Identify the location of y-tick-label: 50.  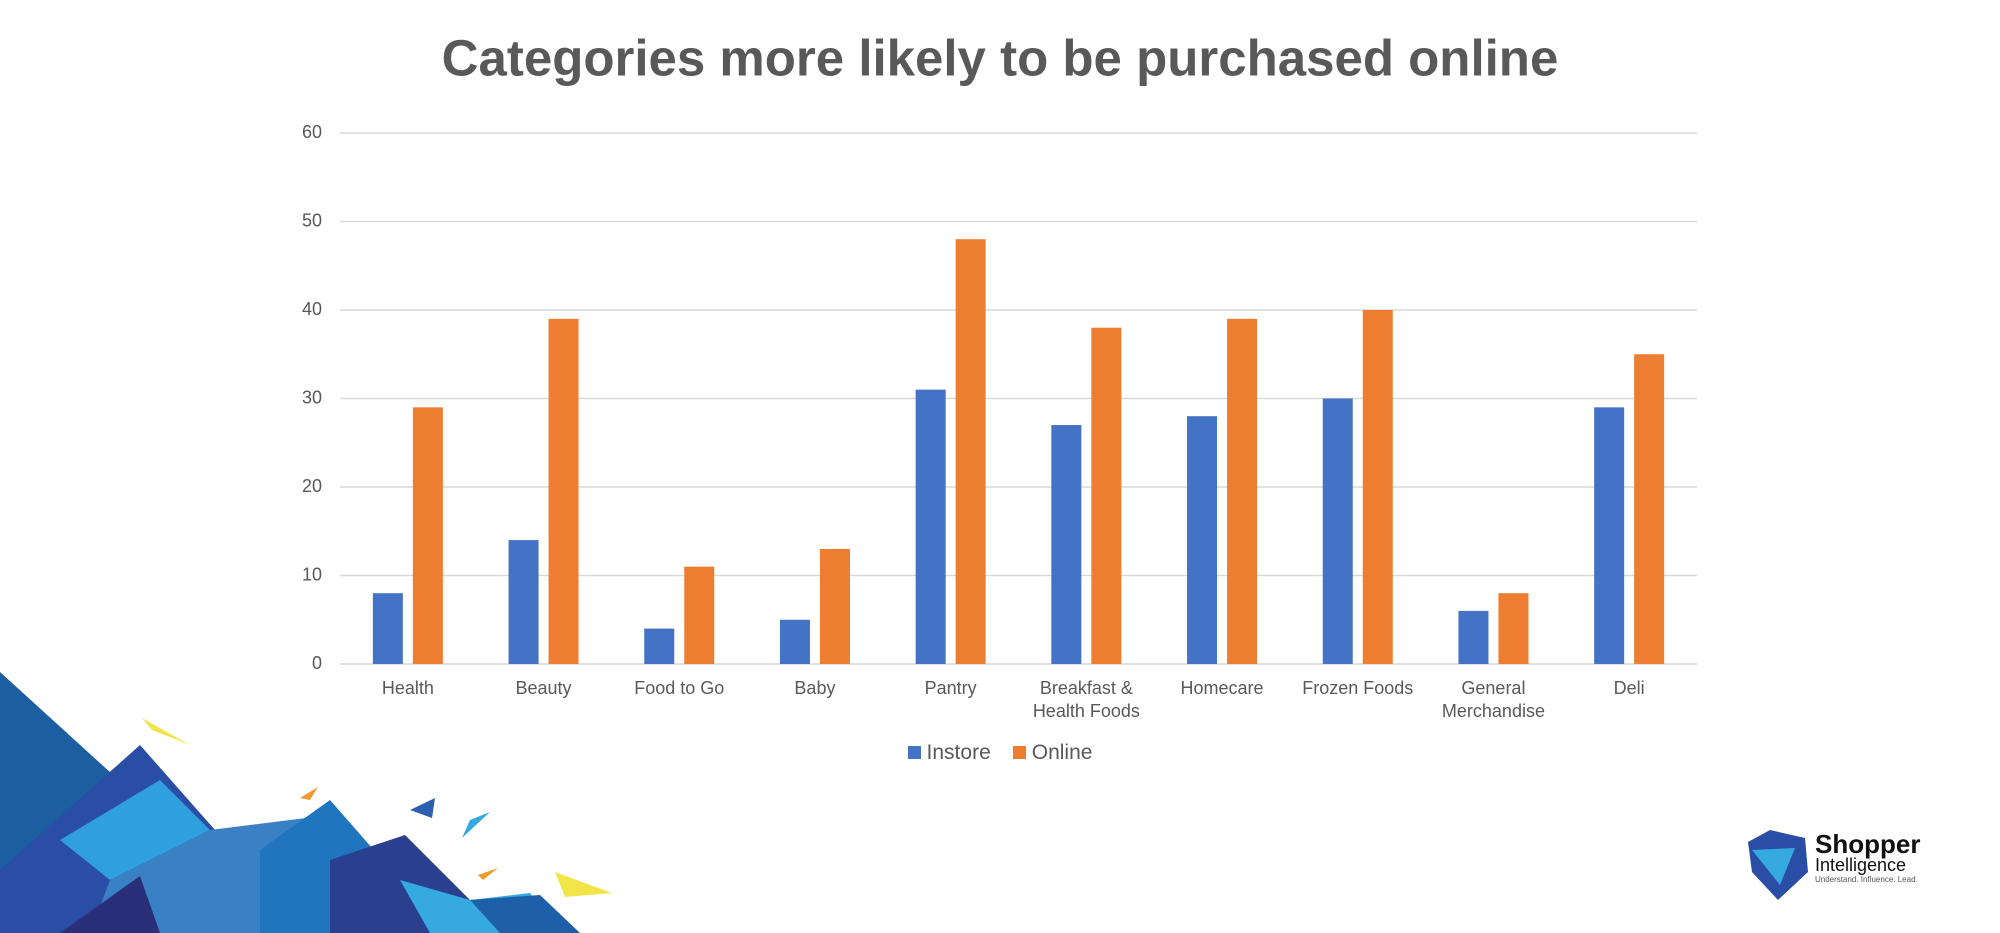
(312, 220).